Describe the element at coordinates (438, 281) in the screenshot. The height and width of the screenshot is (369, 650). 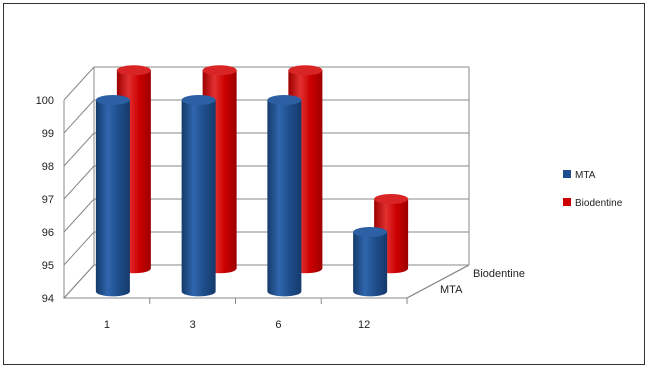
I see `depth-axis-line` at that location.